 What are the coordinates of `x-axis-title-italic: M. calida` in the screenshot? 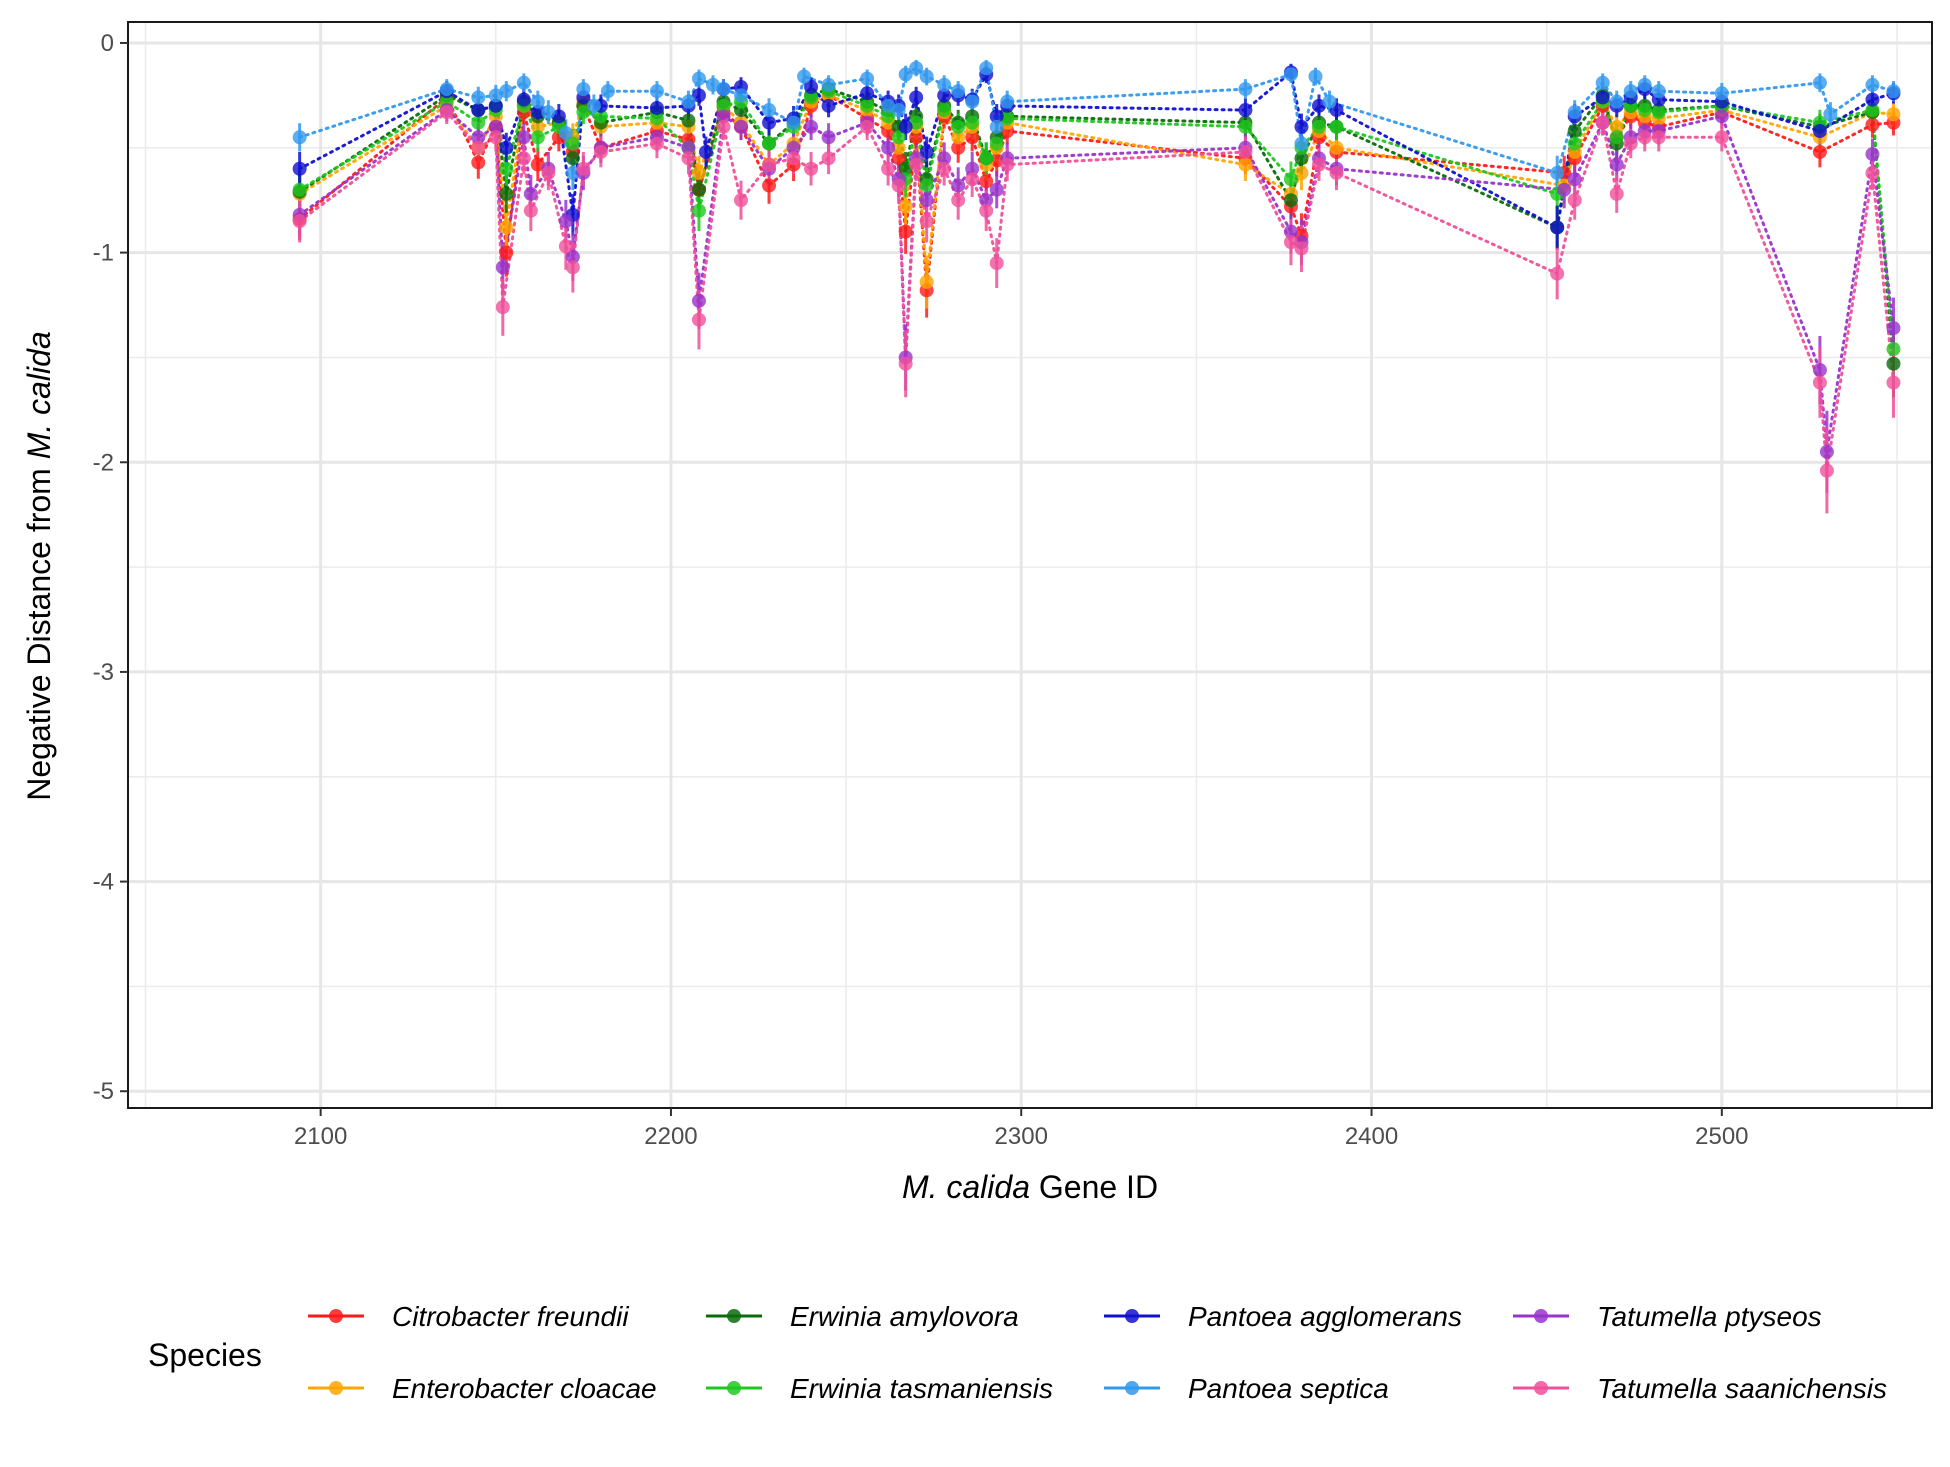 It's located at (966, 1187).